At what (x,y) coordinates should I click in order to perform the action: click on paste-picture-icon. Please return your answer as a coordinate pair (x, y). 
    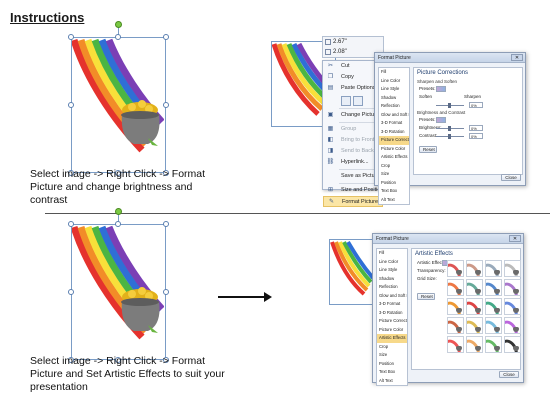
    Looking at the image, I should click on (358, 100).